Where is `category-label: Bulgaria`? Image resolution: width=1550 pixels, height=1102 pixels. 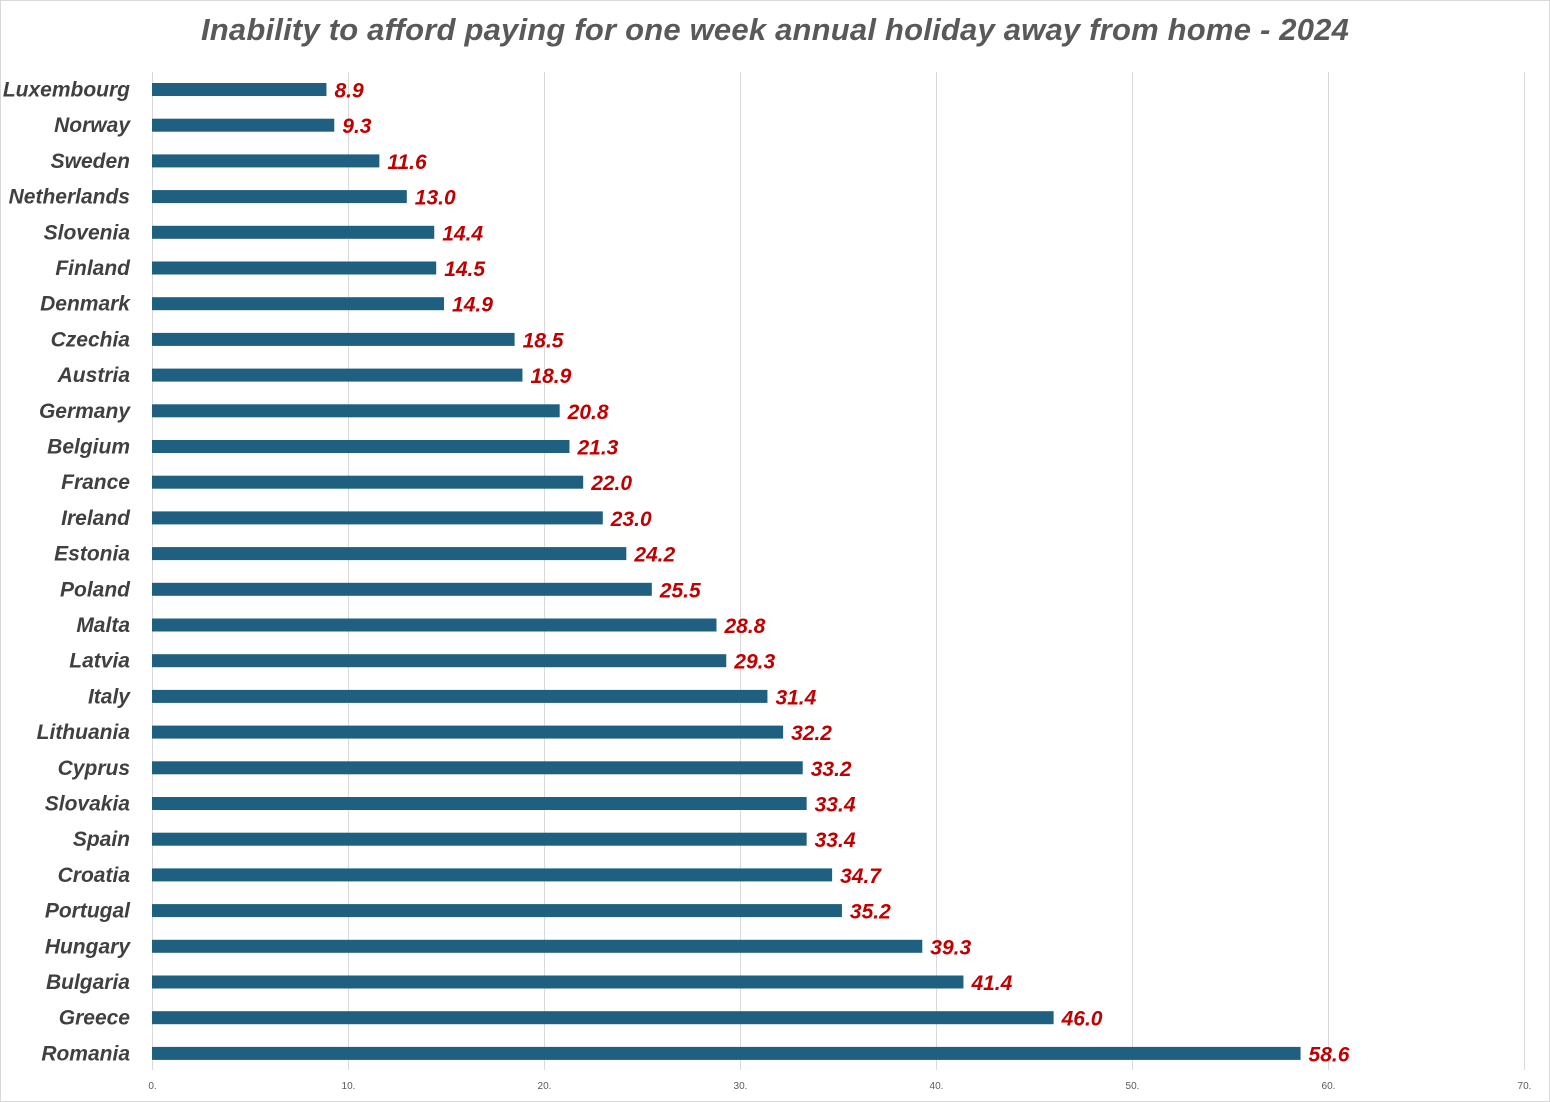 category-label: Bulgaria is located at coordinates (88, 982).